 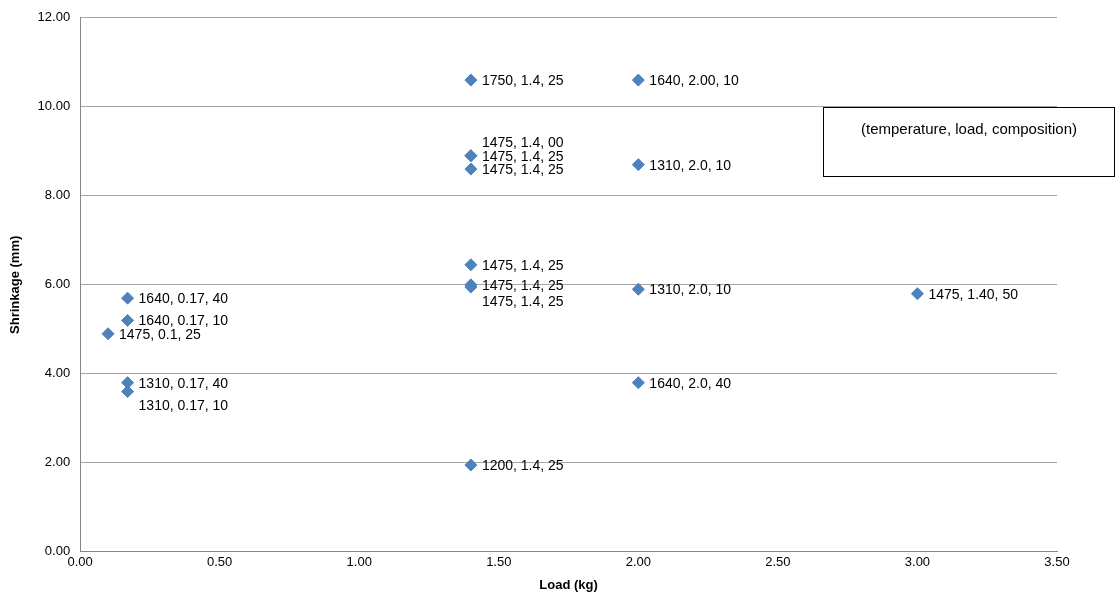 What do you see at coordinates (183, 298) in the screenshot?
I see `data-label: 1640, 0.17, 40` at bounding box center [183, 298].